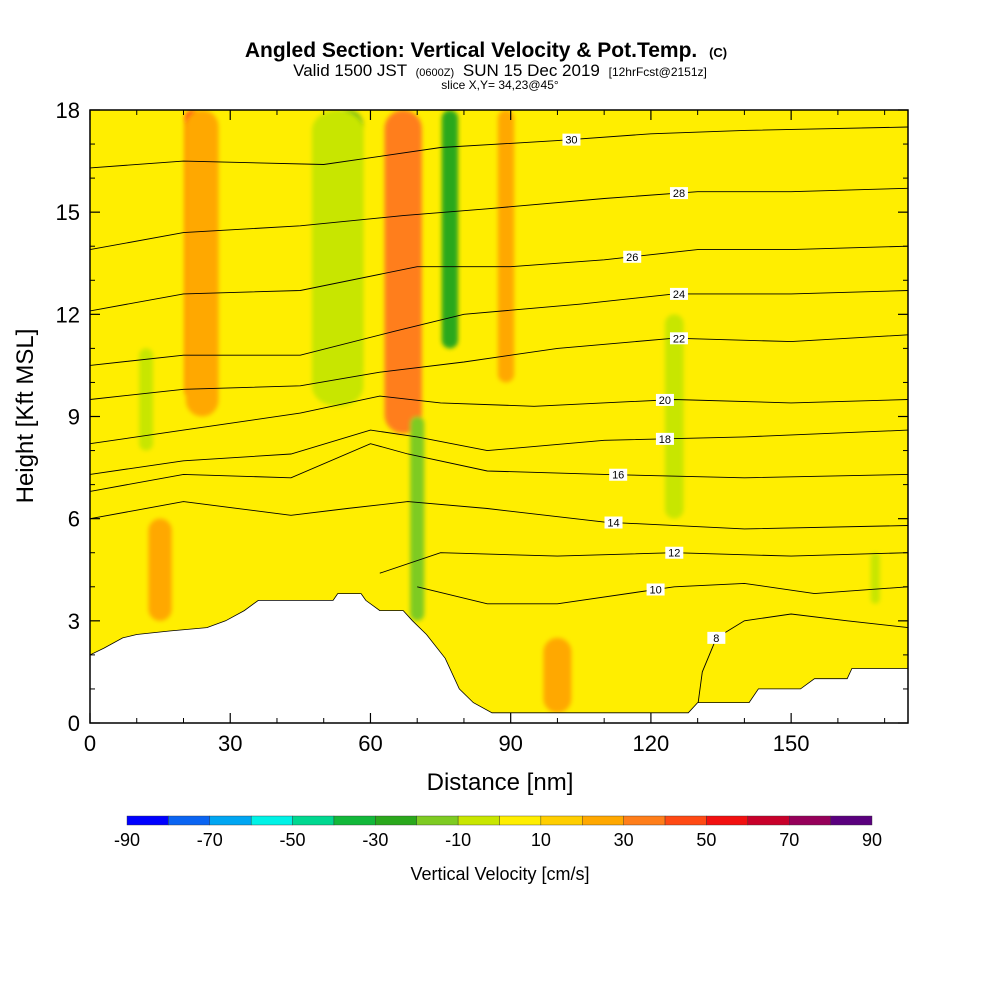  What do you see at coordinates (718, 52) in the screenshot?
I see `chart-title-units: (C)` at bounding box center [718, 52].